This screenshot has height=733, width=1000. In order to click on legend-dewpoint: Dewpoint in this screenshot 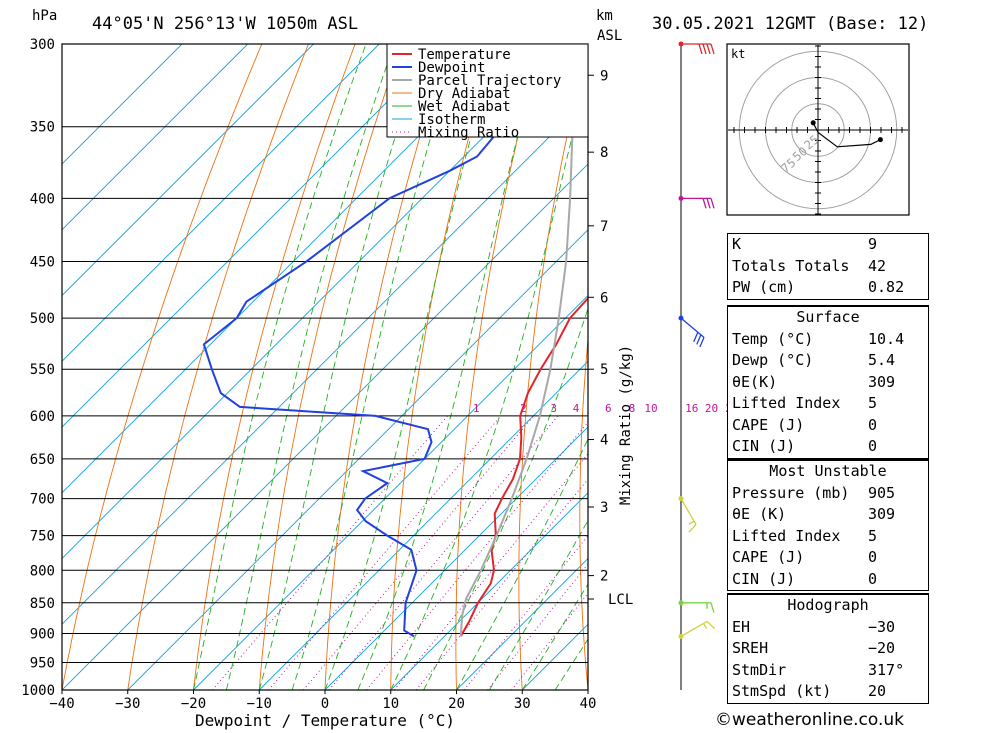, I will do `click(451, 68)`.